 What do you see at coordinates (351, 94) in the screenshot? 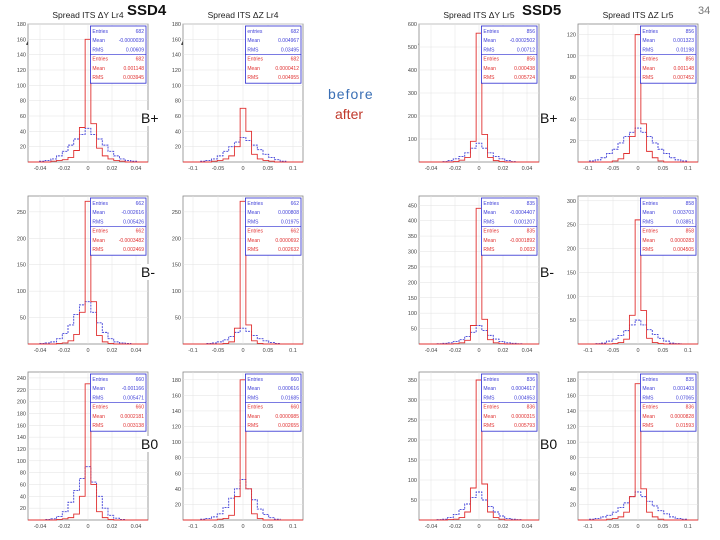
I see `legend-before: before` at bounding box center [351, 94].